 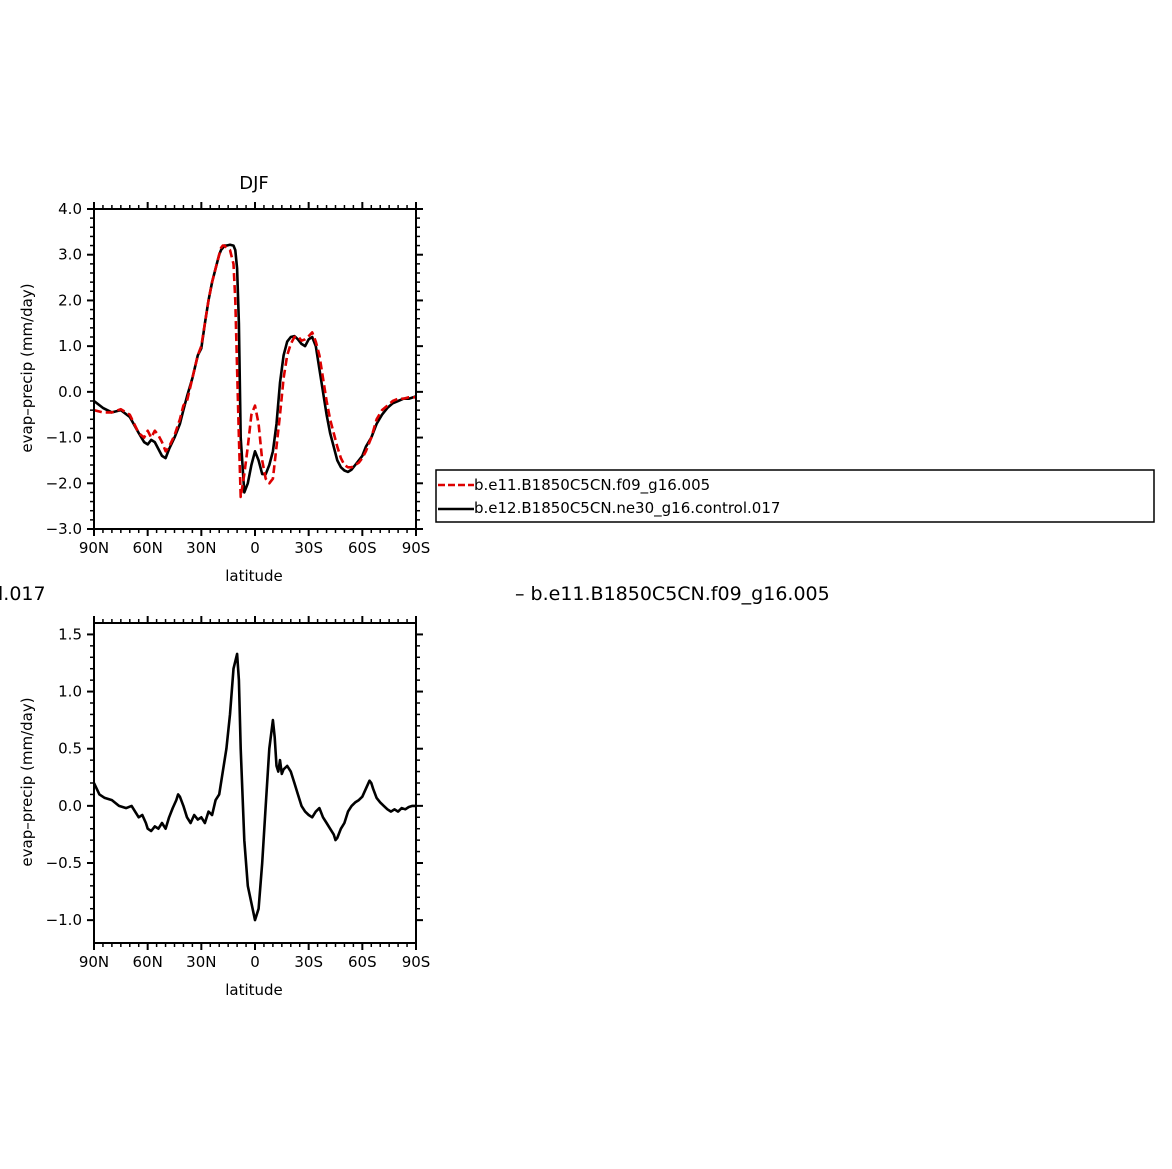 I want to click on y-tick-label: −2.0, so click(x=64, y=483).